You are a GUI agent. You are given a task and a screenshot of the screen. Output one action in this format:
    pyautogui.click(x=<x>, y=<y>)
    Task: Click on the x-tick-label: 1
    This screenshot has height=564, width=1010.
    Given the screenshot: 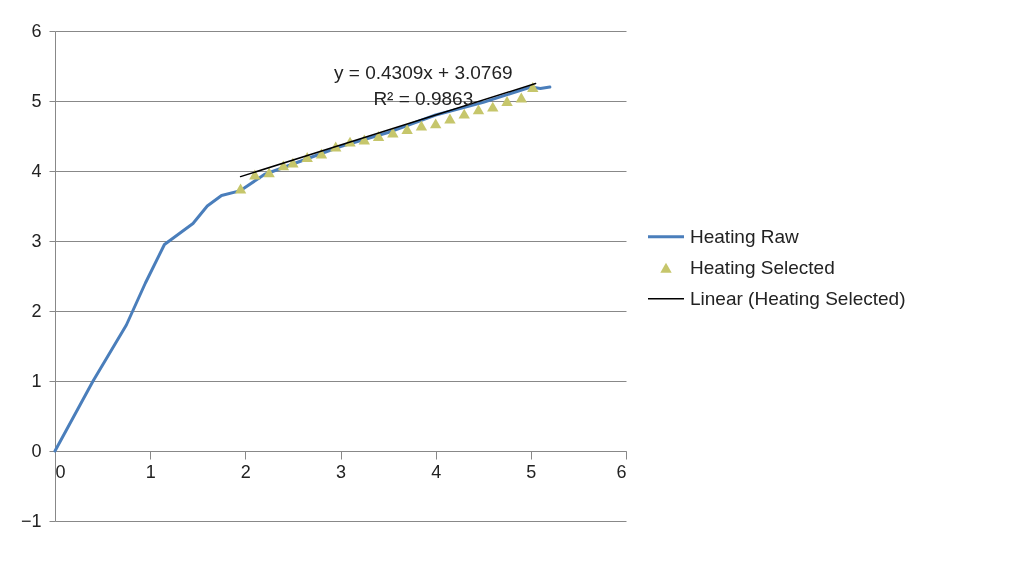 What is the action you would take?
    pyautogui.click(x=150, y=471)
    